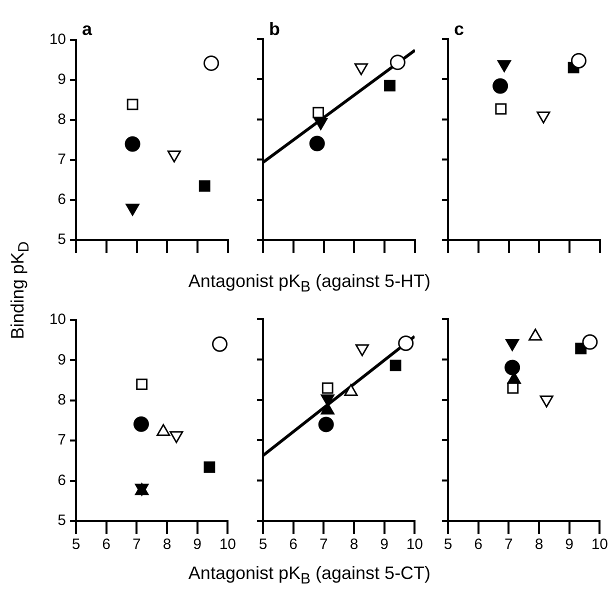  Describe the element at coordinates (309, 283) in the screenshot. I see `x-axis-title: Antagonist pK$_{B}$ (against 5-HT)` at that location.